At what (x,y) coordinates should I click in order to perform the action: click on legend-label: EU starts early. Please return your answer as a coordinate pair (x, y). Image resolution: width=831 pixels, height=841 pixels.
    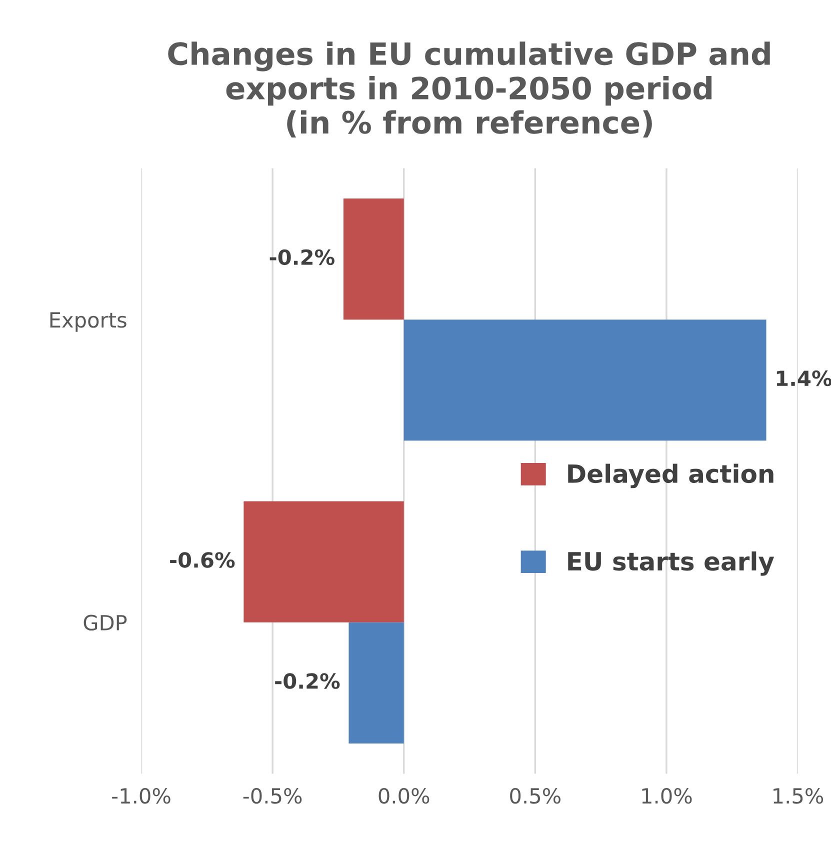
    Looking at the image, I should click on (671, 563).